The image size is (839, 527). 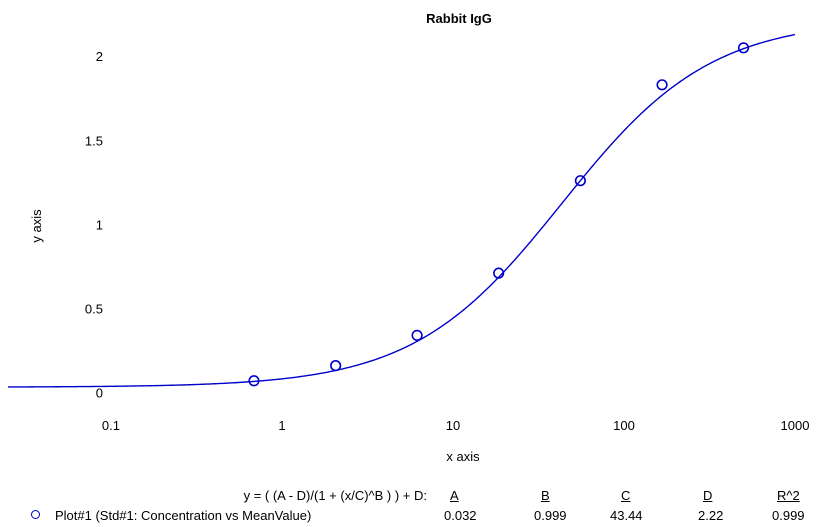 What do you see at coordinates (454, 495) in the screenshot?
I see `param-header-a: A` at bounding box center [454, 495].